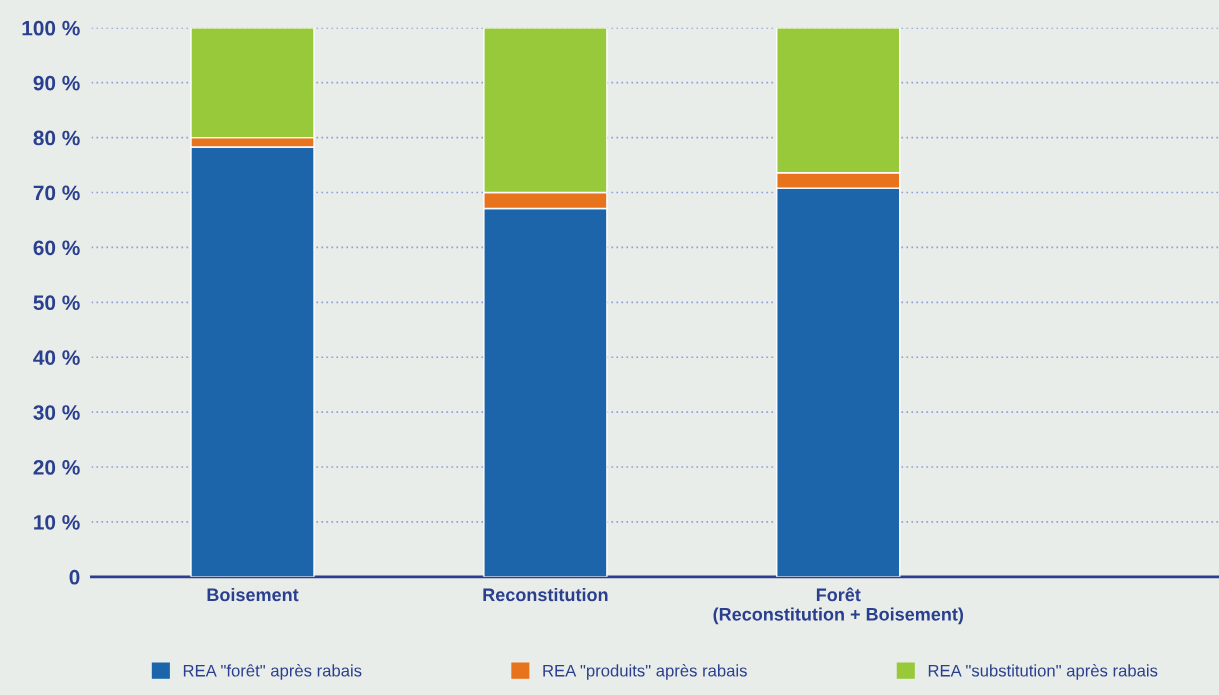 Image resolution: width=1219 pixels, height=695 pixels. What do you see at coordinates (56, 412) in the screenshot?
I see `y-tick-label: 30 %` at bounding box center [56, 412].